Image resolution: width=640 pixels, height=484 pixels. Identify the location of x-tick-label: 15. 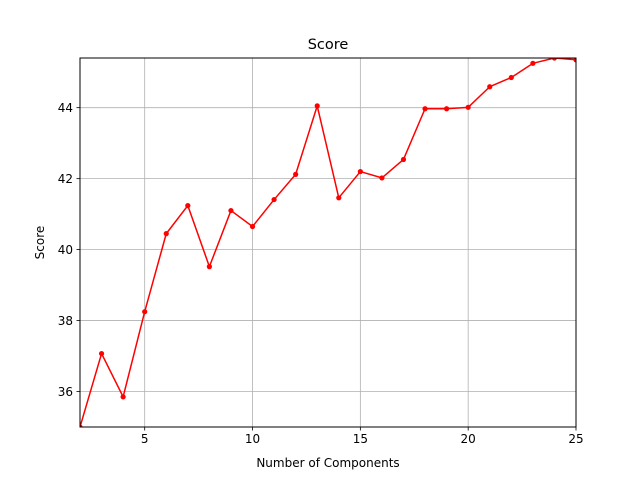
(360, 439).